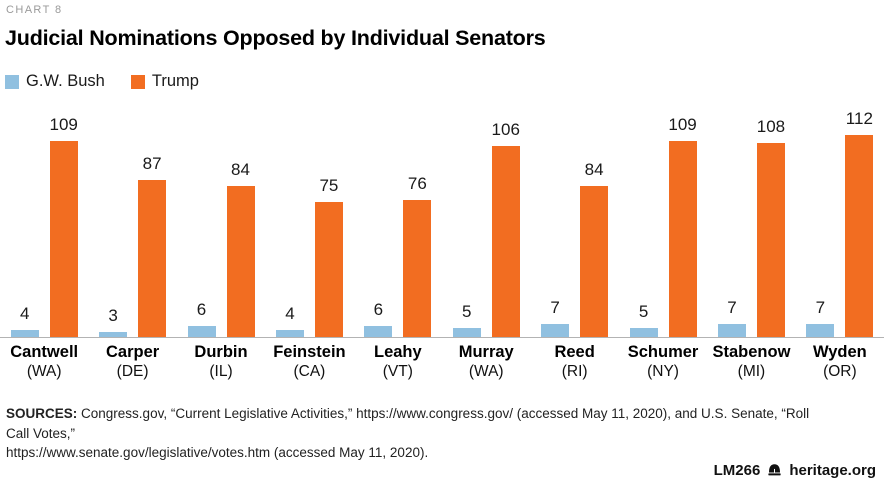  I want to click on legend-label: G.W. Bush, so click(65, 81).